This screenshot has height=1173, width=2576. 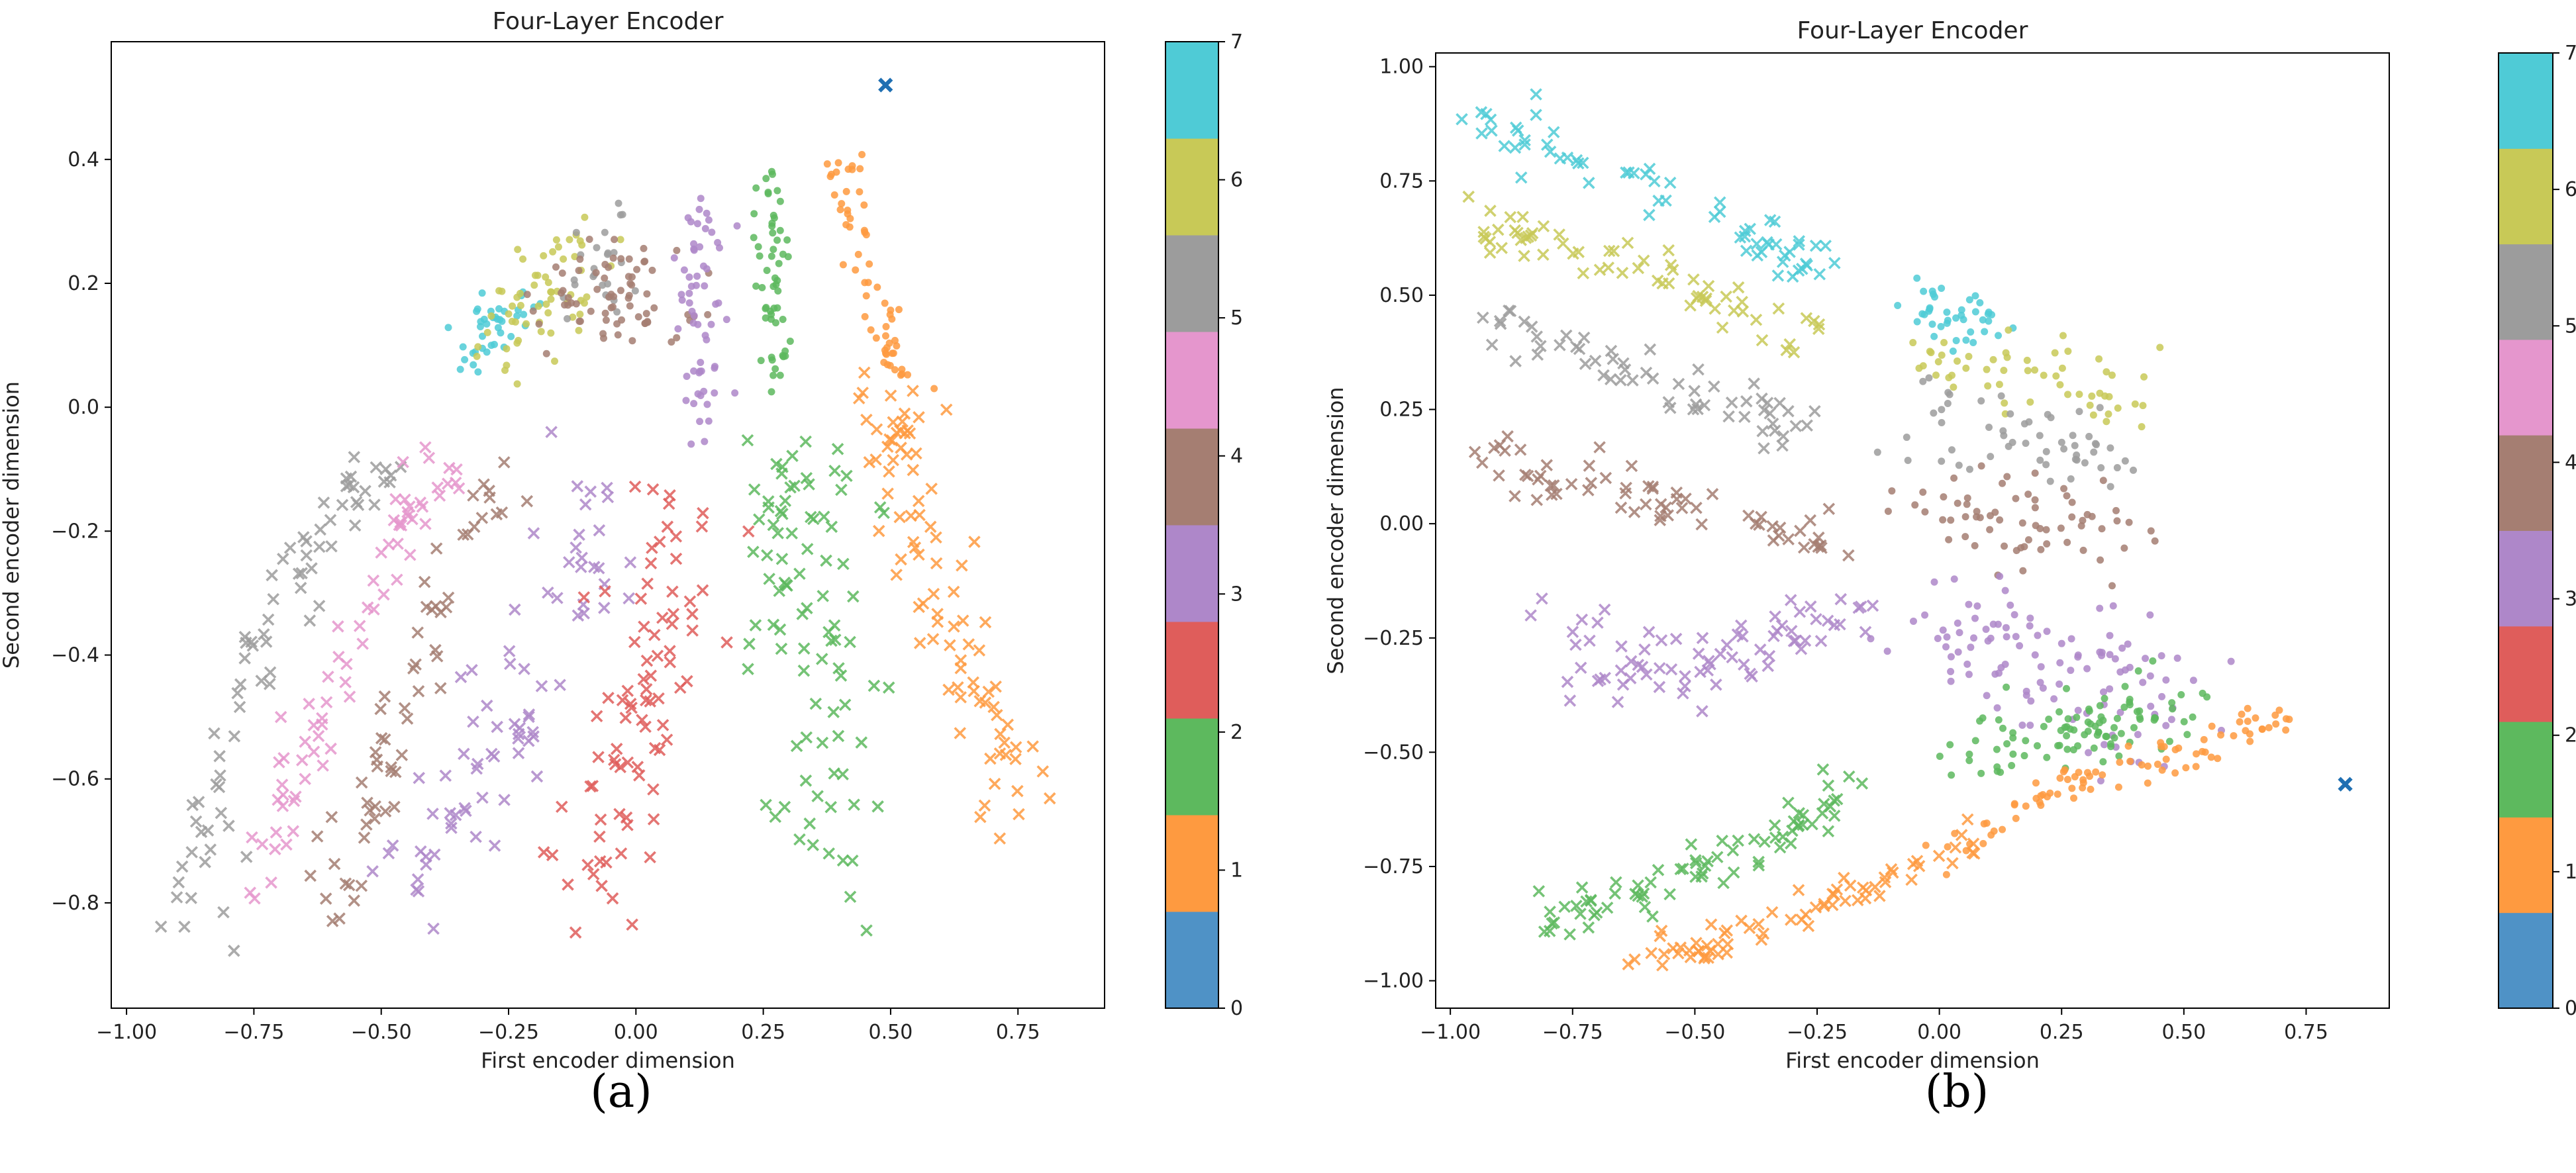 What do you see at coordinates (1817, 1032) in the screenshot?
I see `x-tick-label: −0.25` at bounding box center [1817, 1032].